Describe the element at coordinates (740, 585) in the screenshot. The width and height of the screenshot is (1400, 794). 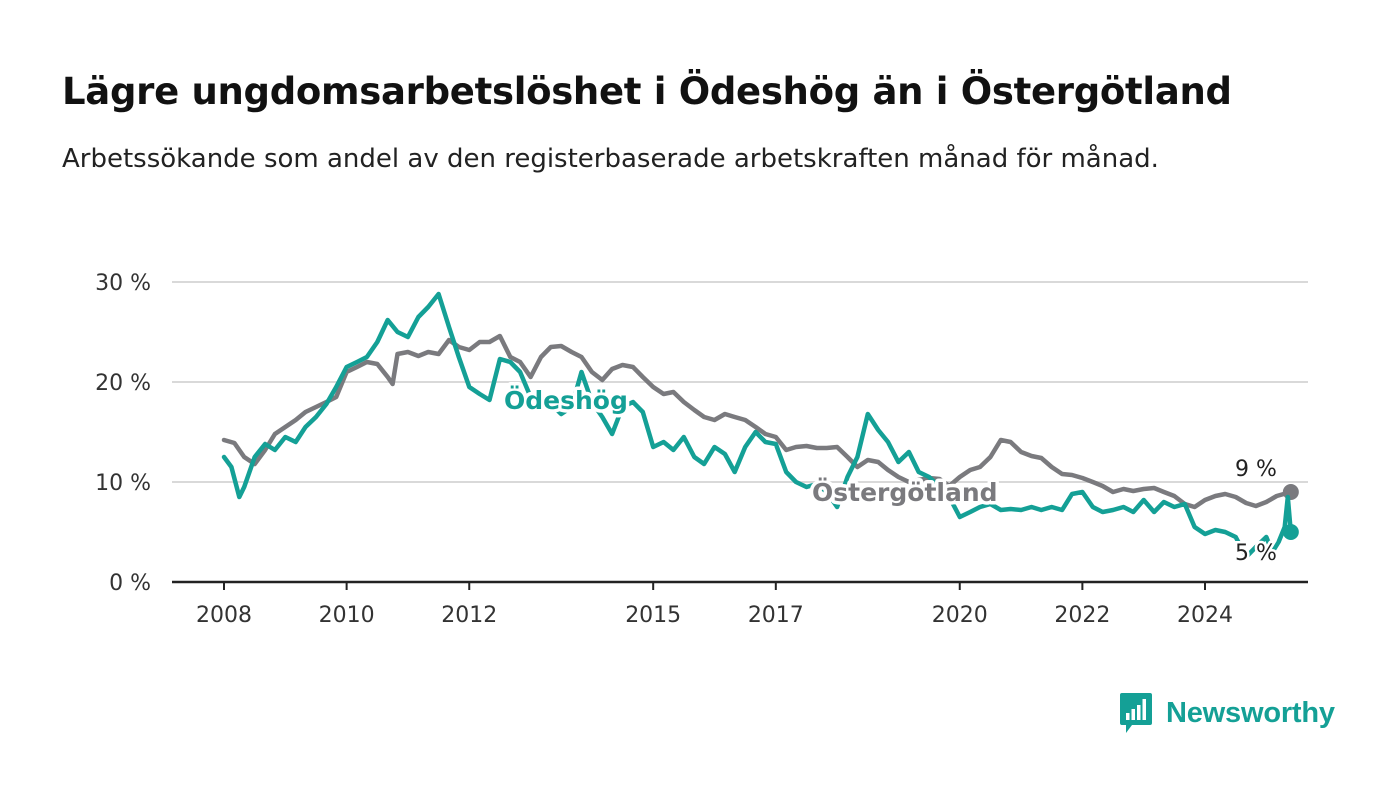
I see `x-axis` at that location.